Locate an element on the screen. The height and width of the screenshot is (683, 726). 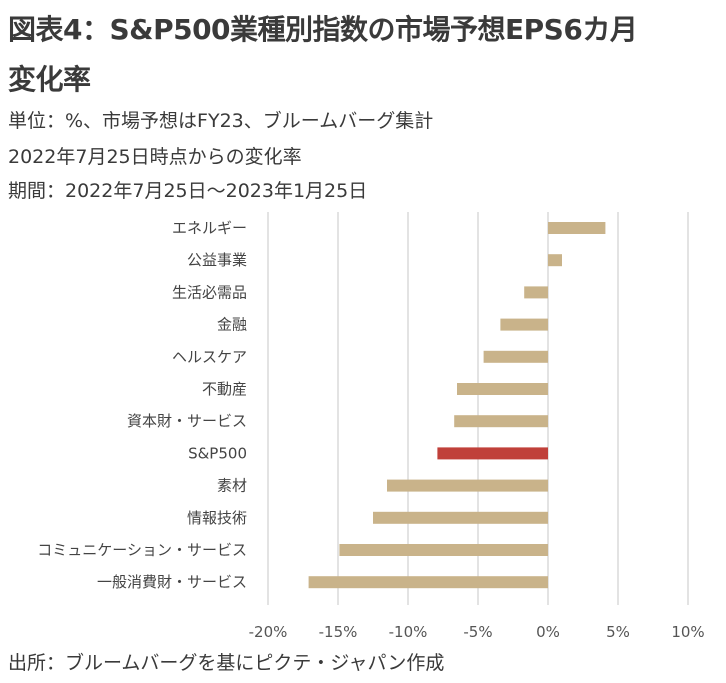
x-tick-label: -5% is located at coordinates (477, 632).